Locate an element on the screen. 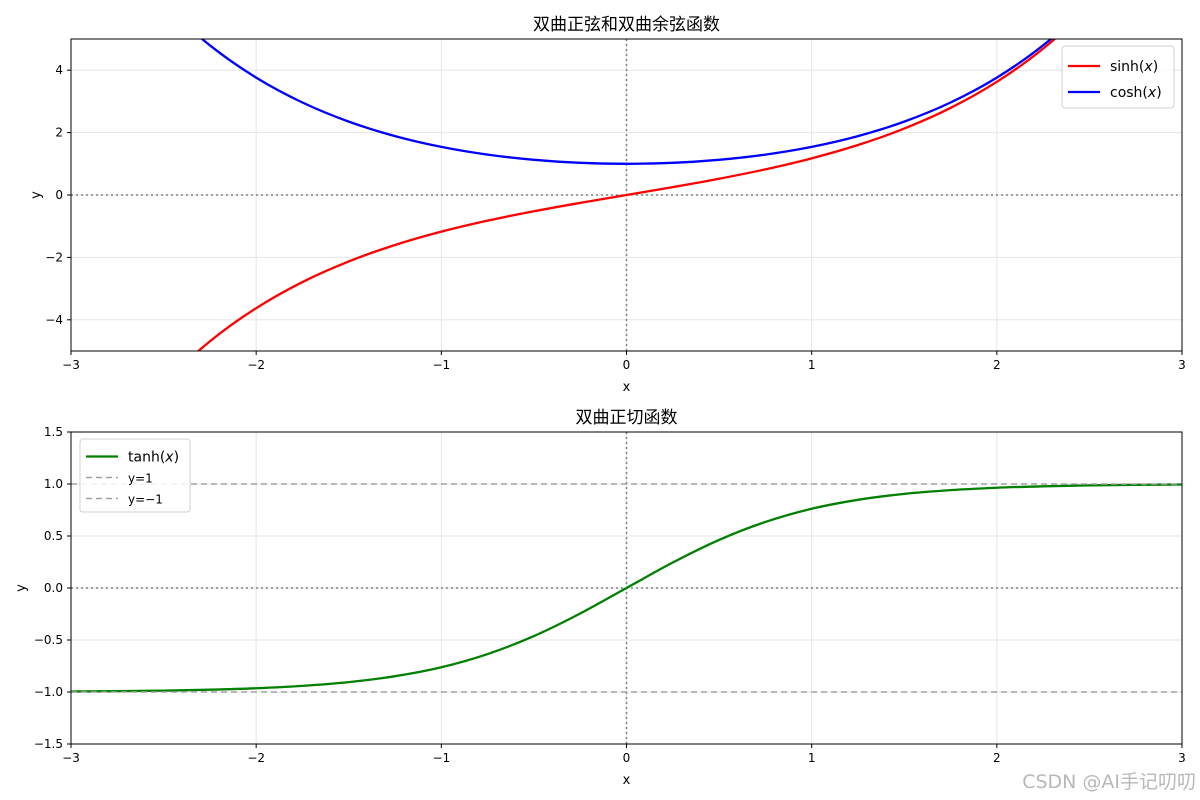 Image resolution: width=1200 pixels, height=800 pixels. chart-title: 双曲正切函数 is located at coordinates (627, 418).